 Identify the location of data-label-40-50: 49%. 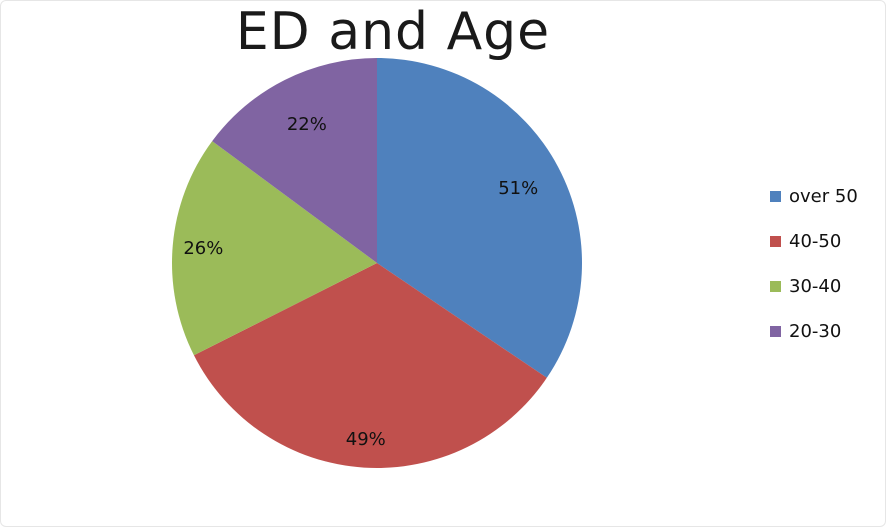
(366, 439).